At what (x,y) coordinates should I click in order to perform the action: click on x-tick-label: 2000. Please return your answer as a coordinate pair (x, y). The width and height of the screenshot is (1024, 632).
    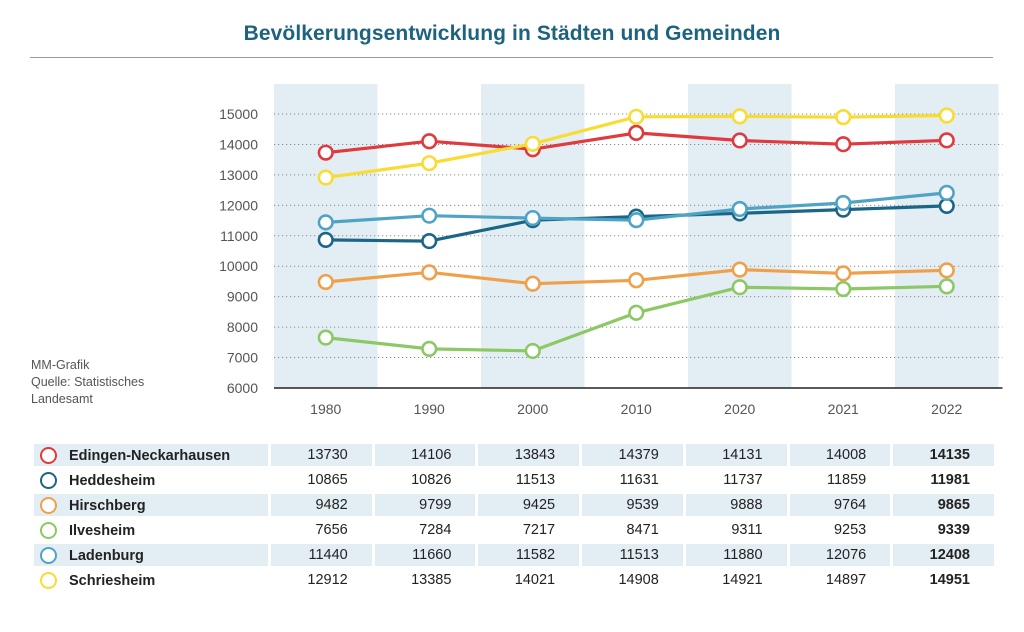
    Looking at the image, I should click on (532, 409).